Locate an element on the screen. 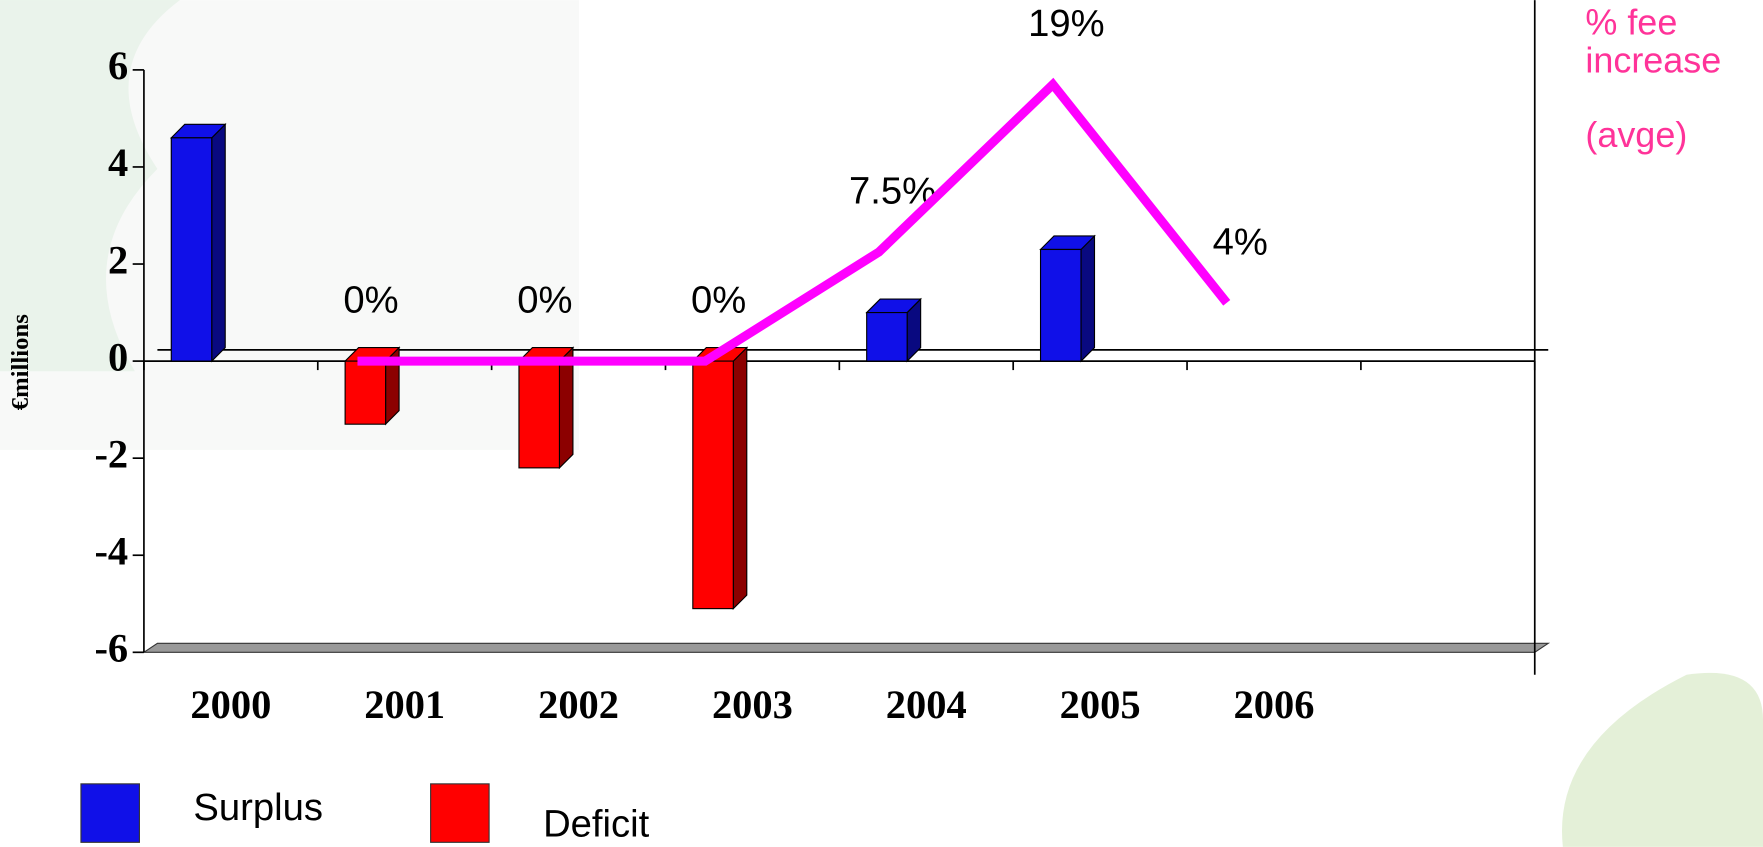 Image resolution: width=1763 pixels, height=847 pixels. legend-label: Surplus is located at coordinates (258, 807).